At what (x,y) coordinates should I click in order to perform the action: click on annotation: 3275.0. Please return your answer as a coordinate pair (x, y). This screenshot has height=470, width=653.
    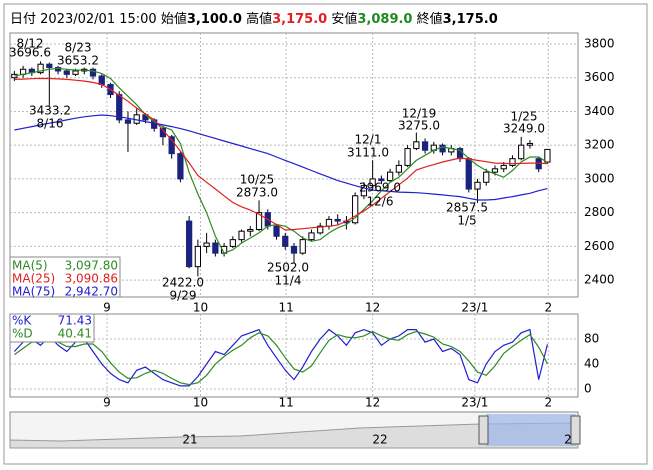
    Looking at the image, I should click on (419, 126).